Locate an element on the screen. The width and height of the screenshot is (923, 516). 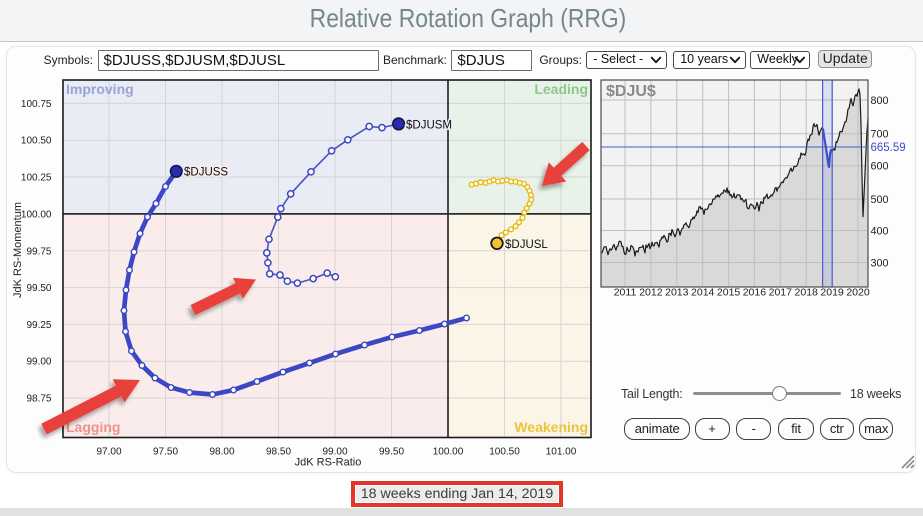
svg-text: 98.50 is located at coordinates (278, 452).